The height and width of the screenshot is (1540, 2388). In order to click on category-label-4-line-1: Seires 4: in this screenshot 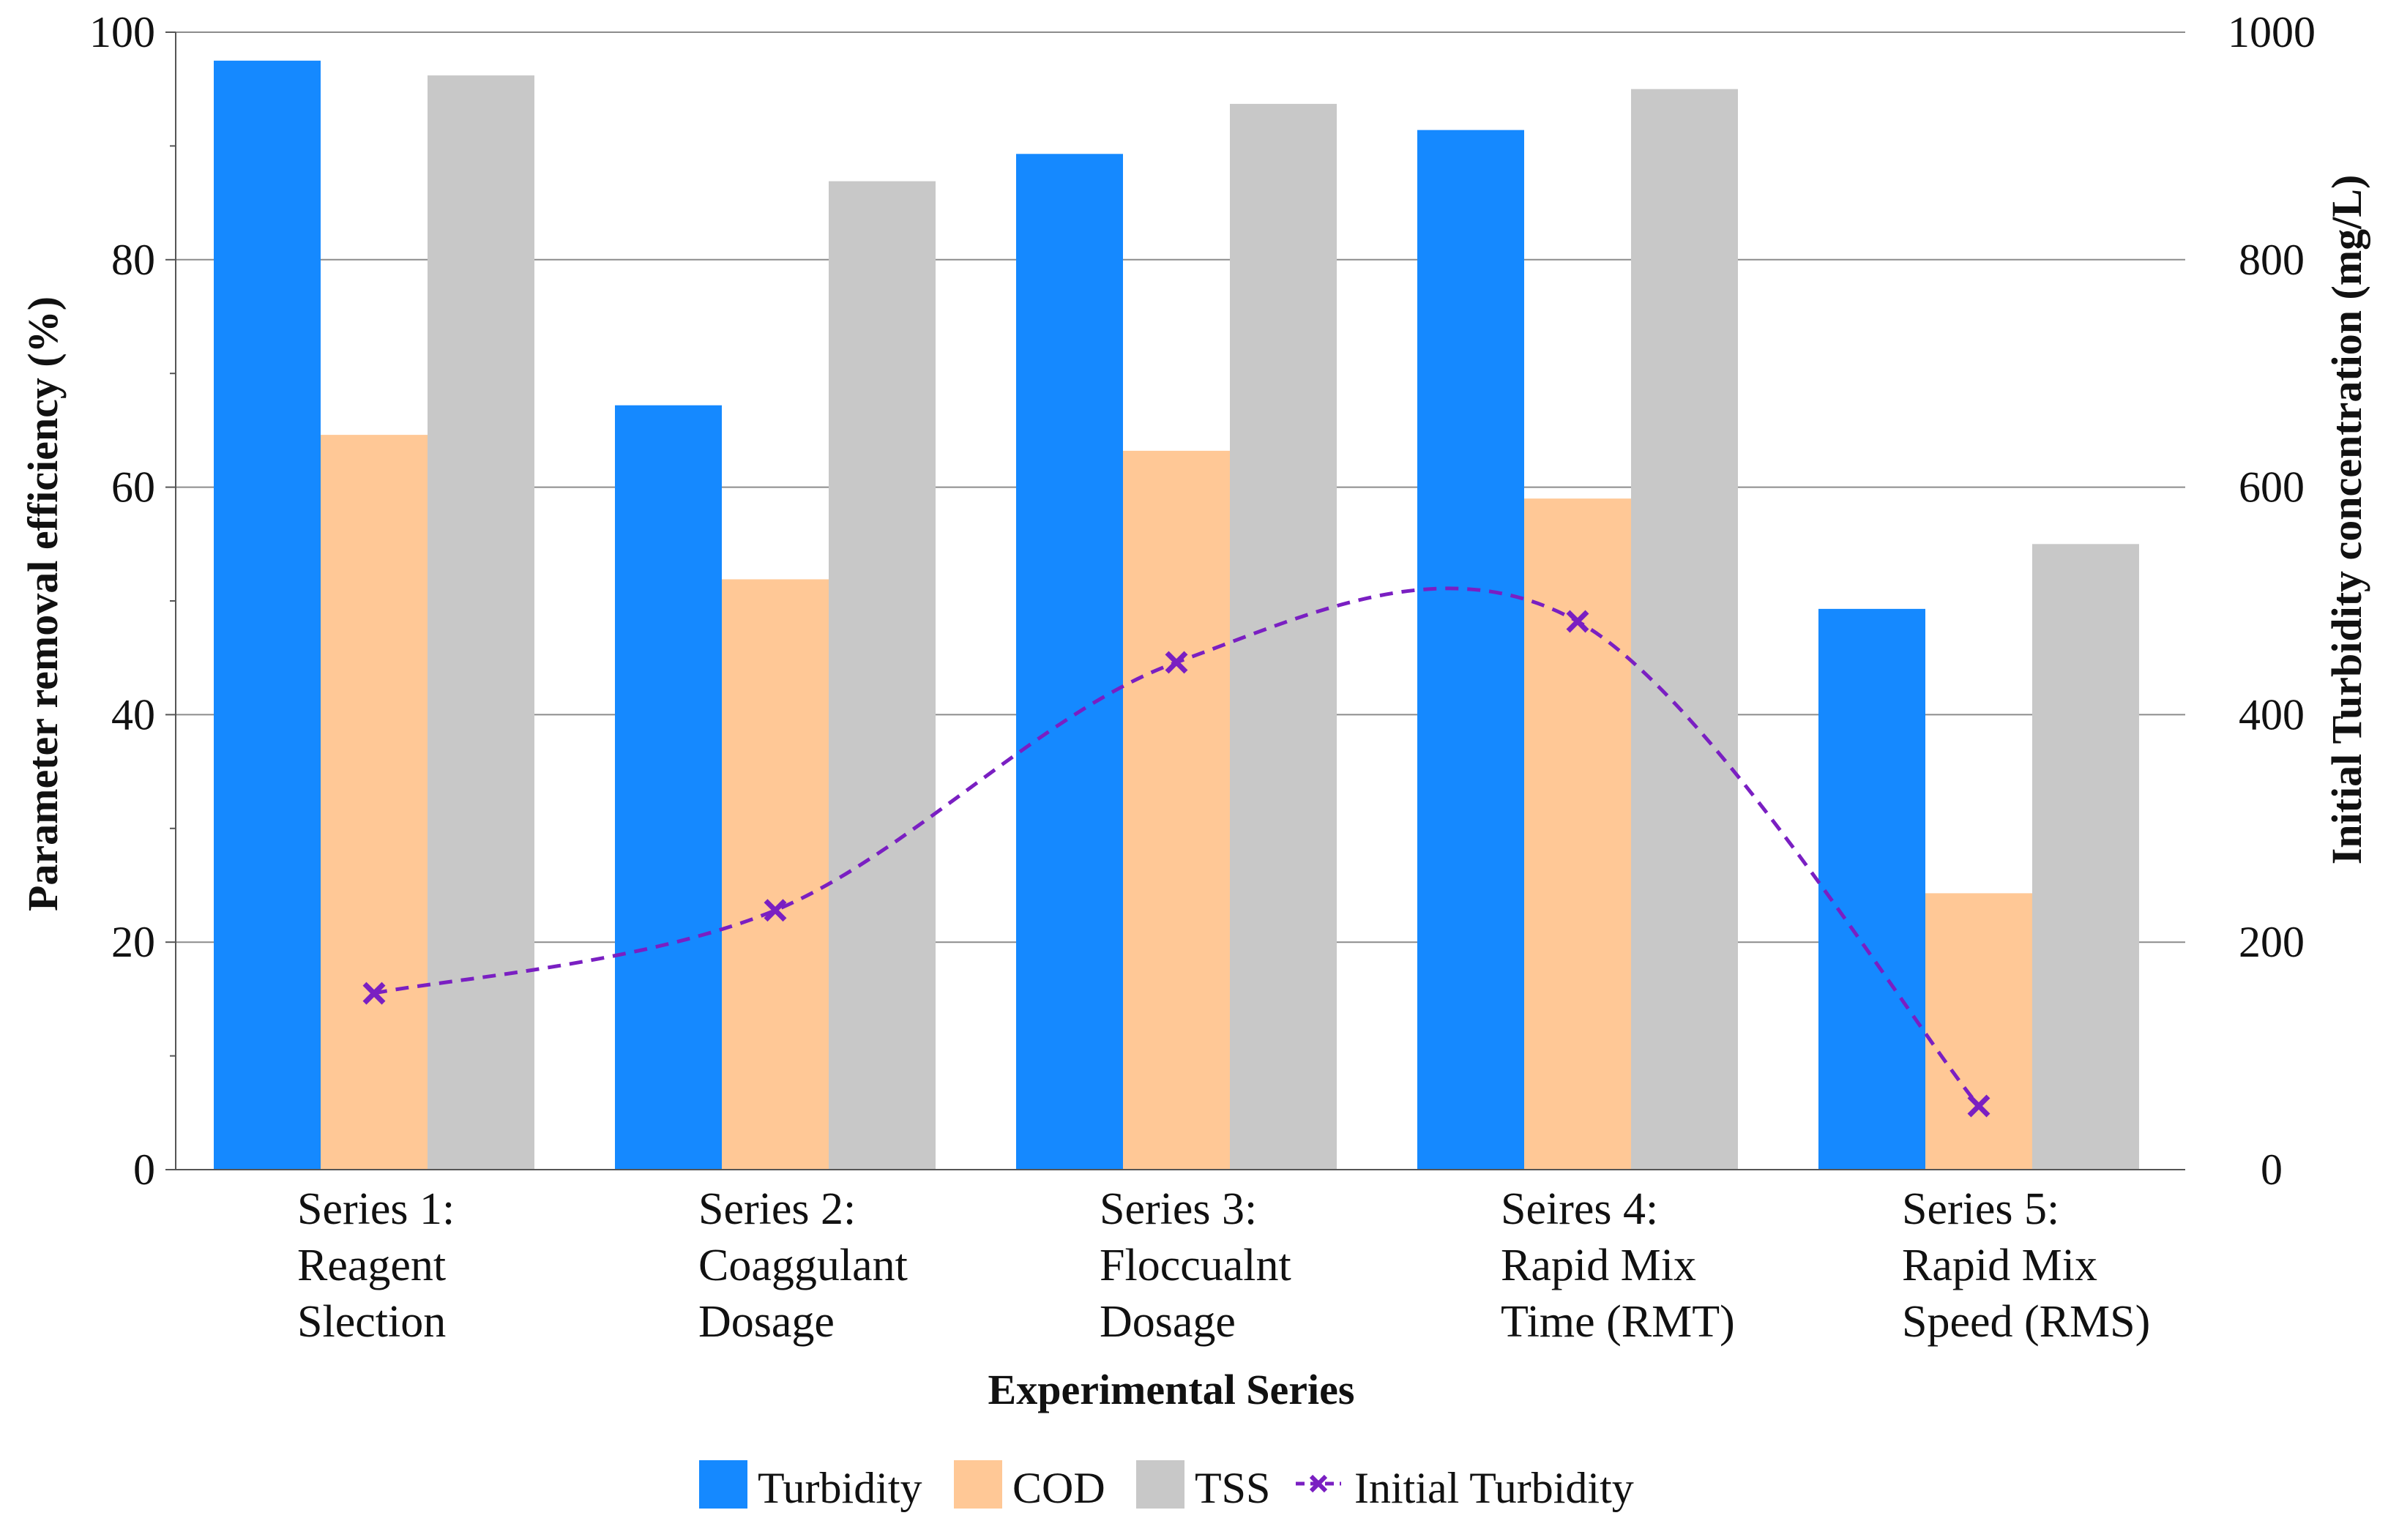, I will do `click(1579, 1209)`.